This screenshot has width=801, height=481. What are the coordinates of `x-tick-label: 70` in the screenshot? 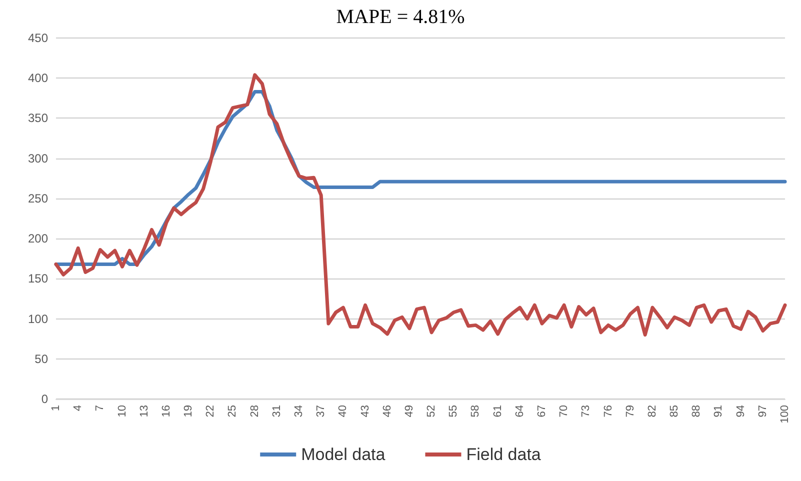 It's located at (564, 411).